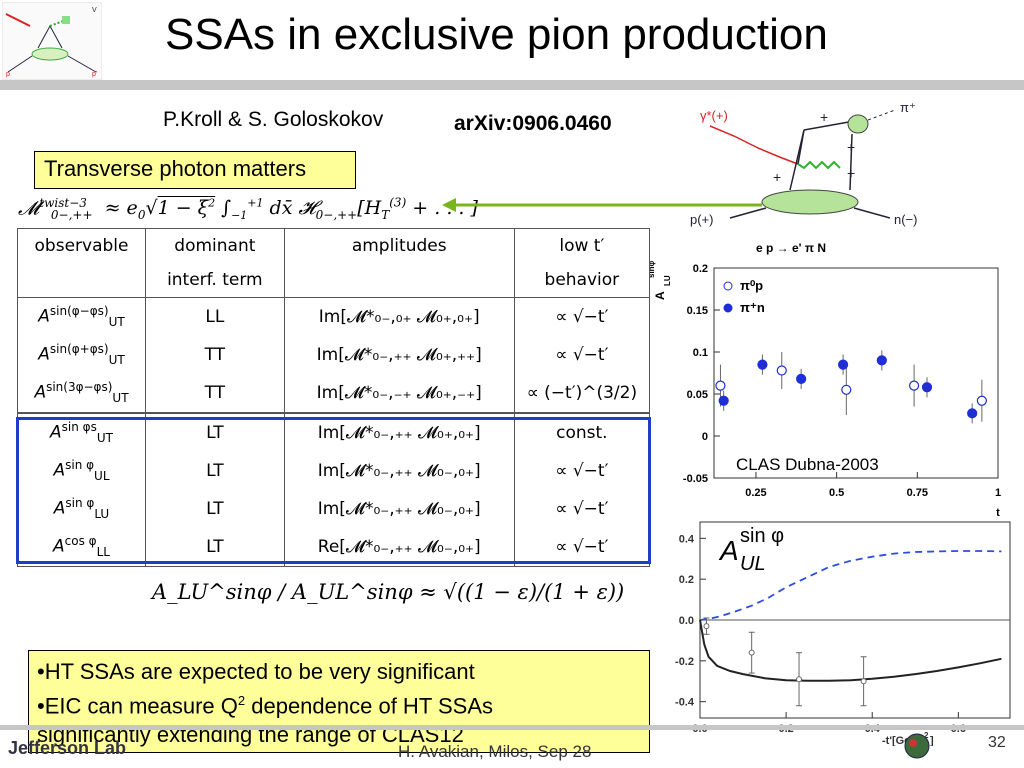 The image size is (1024, 768). Describe the element at coordinates (533, 123) in the screenshot. I see `arxiv-reference: arXiv:0906.0460` at that location.